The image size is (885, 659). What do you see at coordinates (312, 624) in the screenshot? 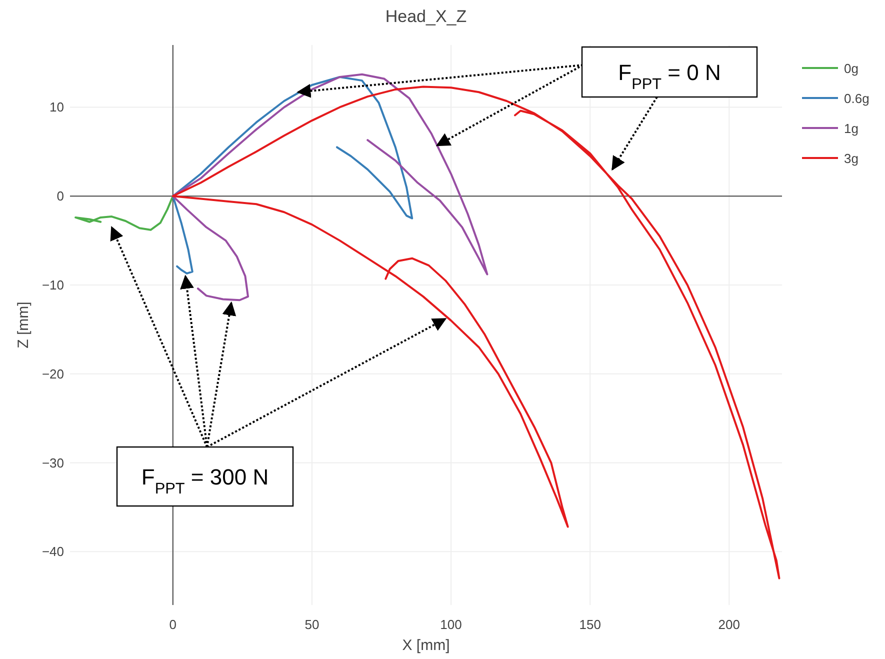
I see `x-tick-label: 50` at bounding box center [312, 624].